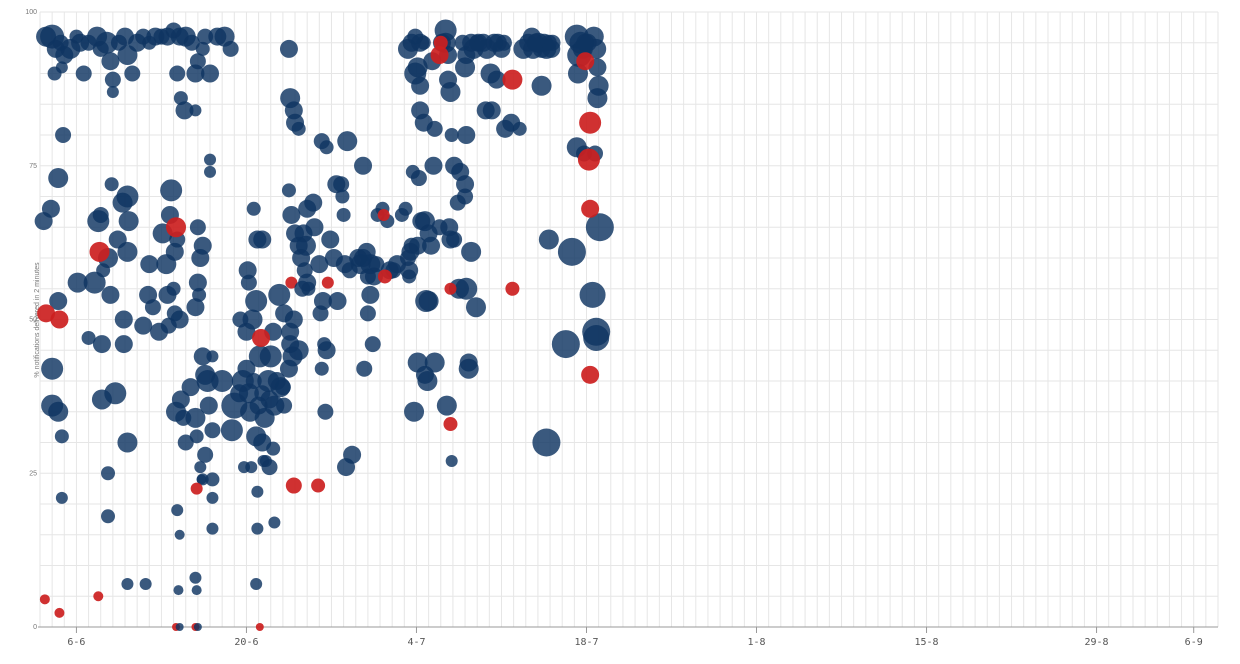 This screenshot has width=1240, height=664. Describe the element at coordinates (31, 320) in the screenshot. I see `y-tick-labels: 0 25 50 75 100` at that location.